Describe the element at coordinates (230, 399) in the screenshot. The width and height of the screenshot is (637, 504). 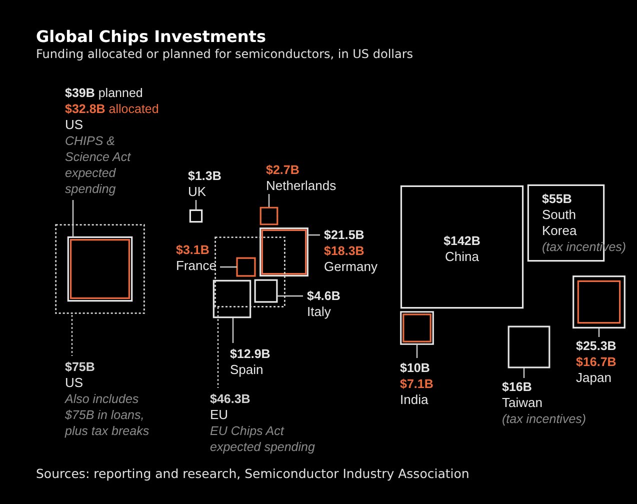
I see `data-label: $46.3B` at that location.